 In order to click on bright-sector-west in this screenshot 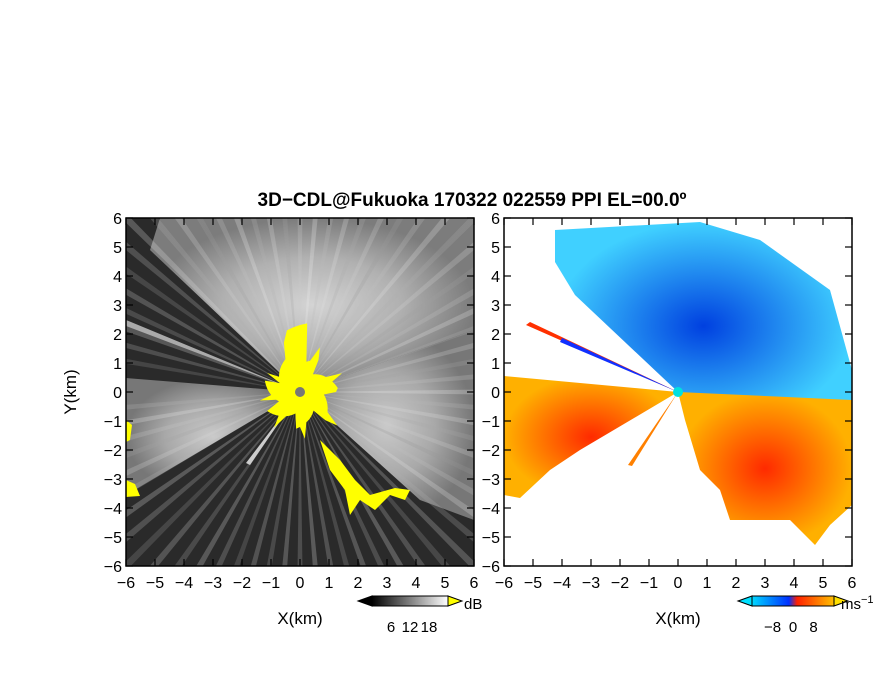, I will do `click(213, 436)`.